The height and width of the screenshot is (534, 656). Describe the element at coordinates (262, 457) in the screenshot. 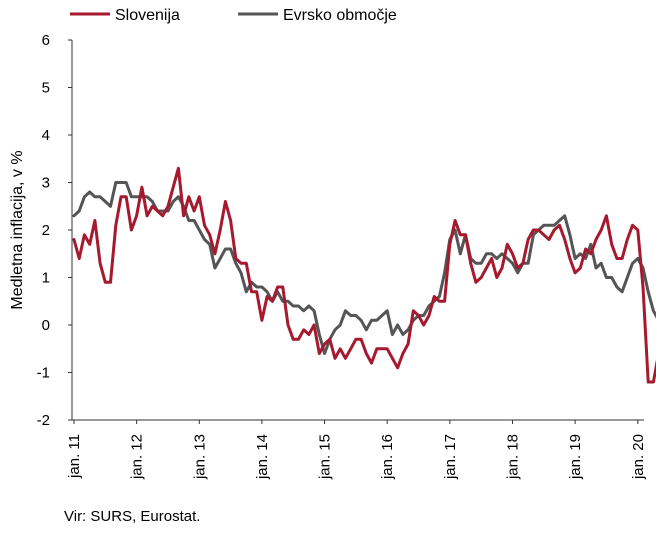

I see `x-tick-label: jan. 14` at that location.